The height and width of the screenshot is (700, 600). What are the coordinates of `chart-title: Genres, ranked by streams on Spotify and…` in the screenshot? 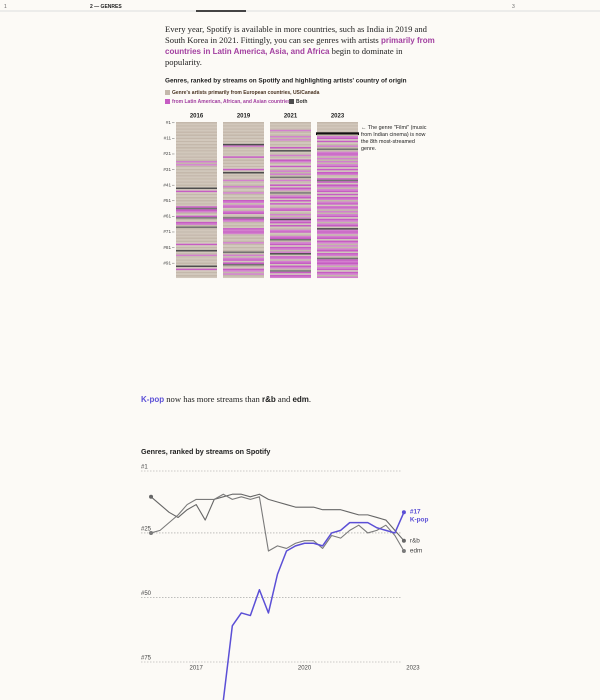 It's located at (286, 81).